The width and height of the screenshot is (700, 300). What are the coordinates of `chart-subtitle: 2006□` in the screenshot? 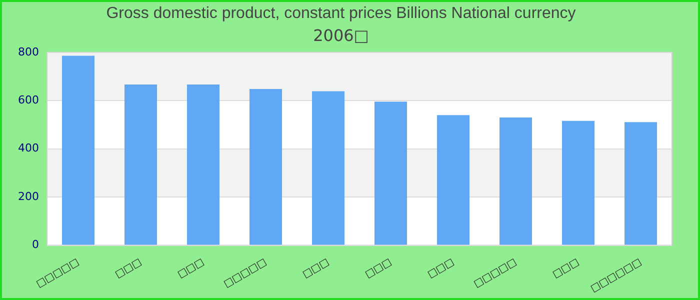 It's located at (341, 35).